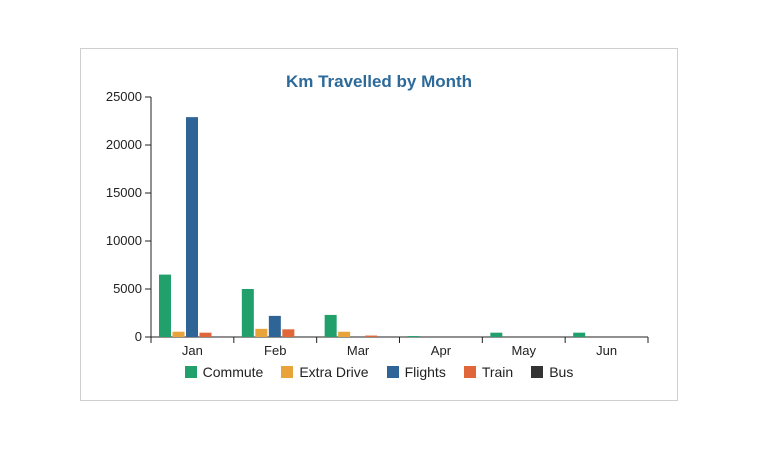 The image size is (760, 450). Describe the element at coordinates (425, 372) in the screenshot. I see `legend-label: Flights` at that location.